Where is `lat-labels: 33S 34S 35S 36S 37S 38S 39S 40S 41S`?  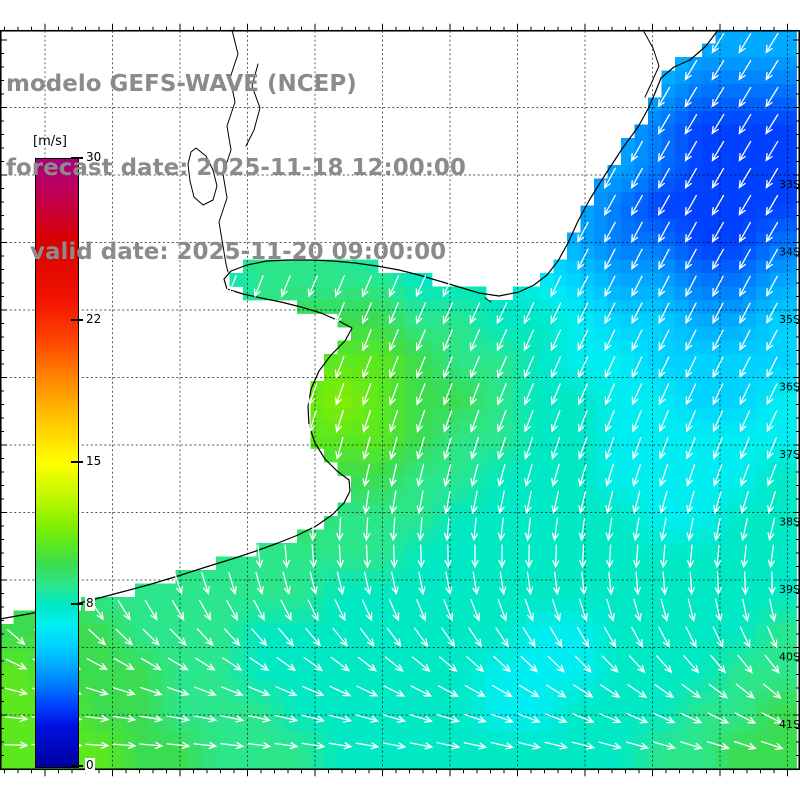
lat-labels: 33S 34S 35S 36S 37S 38S 39S 40S 41S is located at coordinates (789, 454).